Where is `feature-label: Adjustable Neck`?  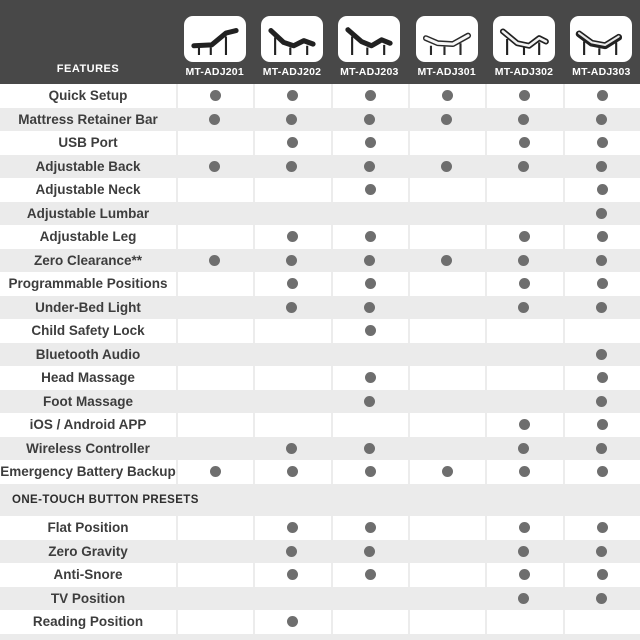
feature-label: Adjustable Neck is located at coordinates (88, 190).